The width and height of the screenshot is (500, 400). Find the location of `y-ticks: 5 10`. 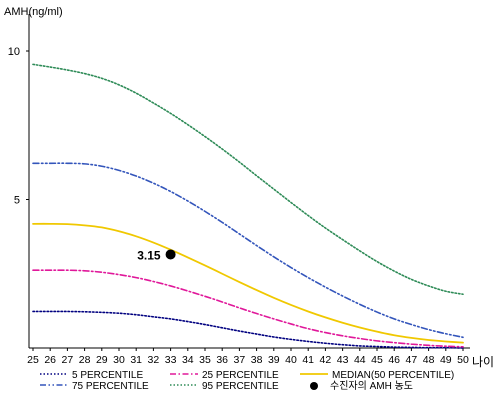

y-ticks: 5 10 is located at coordinates (18, 126).